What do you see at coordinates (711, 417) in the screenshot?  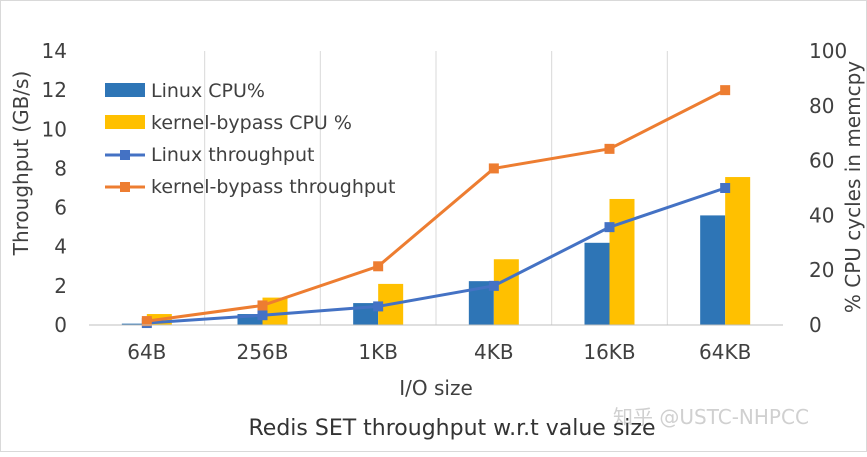 I see `watermark: 知乎 @USTC-NHPCC` at bounding box center [711, 417].